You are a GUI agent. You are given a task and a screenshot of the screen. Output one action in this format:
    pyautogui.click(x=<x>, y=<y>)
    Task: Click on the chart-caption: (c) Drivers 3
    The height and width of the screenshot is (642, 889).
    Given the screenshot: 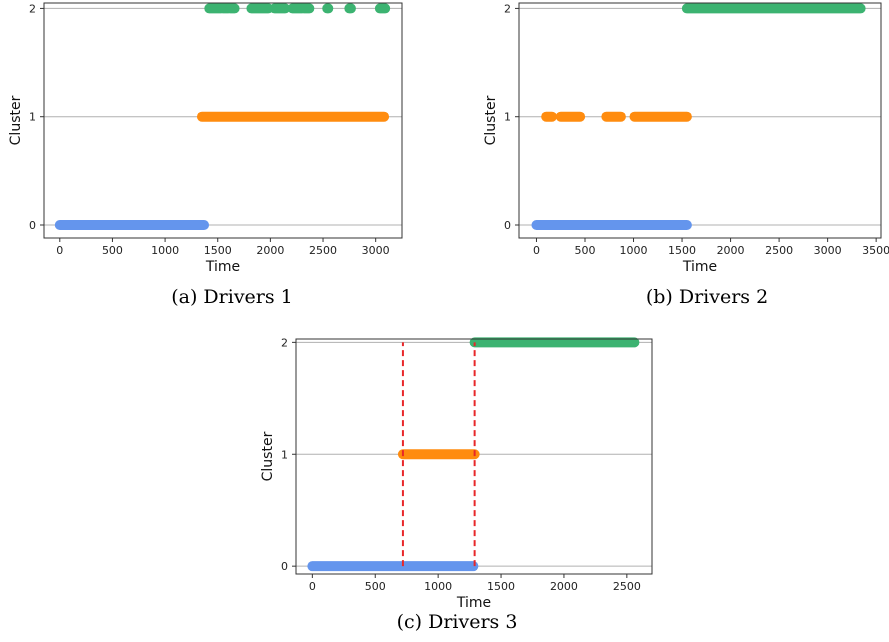 What is the action you would take?
    pyautogui.click(x=457, y=622)
    